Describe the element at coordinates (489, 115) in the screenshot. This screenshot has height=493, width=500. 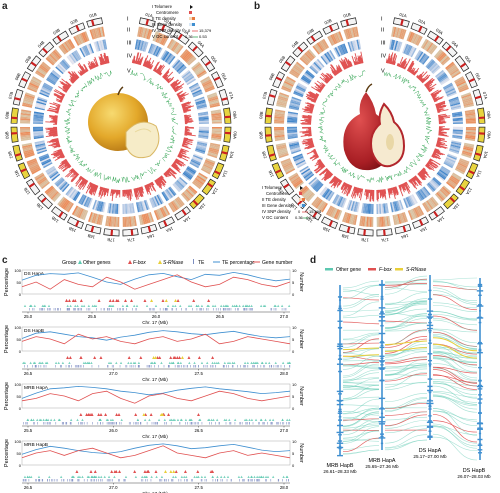
I see `chromosome-label: 08A` at that location.